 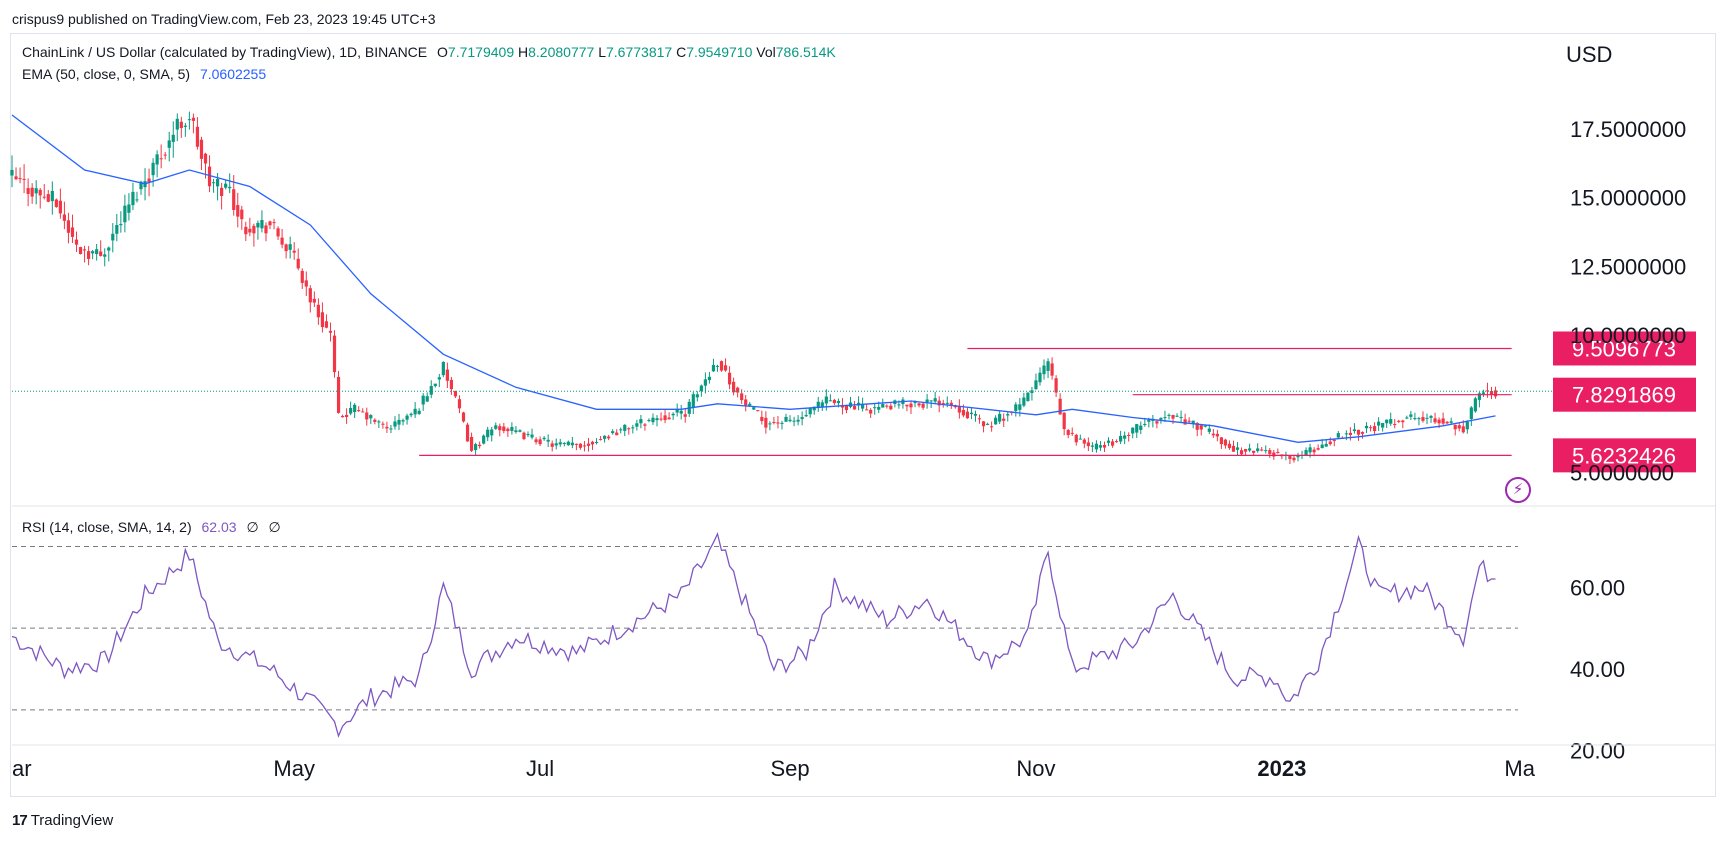 What do you see at coordinates (252, 527) in the screenshot?
I see `rsi-extra-1: ∅` at bounding box center [252, 527].